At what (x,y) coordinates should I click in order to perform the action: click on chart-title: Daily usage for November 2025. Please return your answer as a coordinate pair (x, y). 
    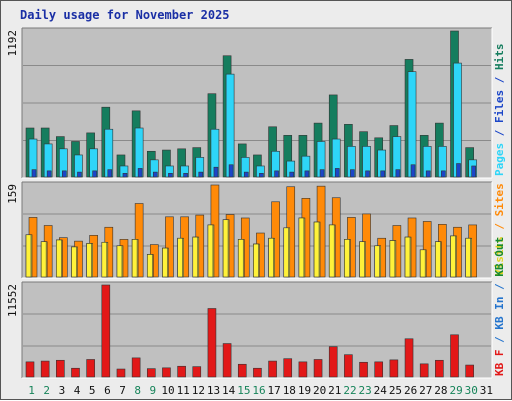
    Looking at the image, I should click on (125, 15).